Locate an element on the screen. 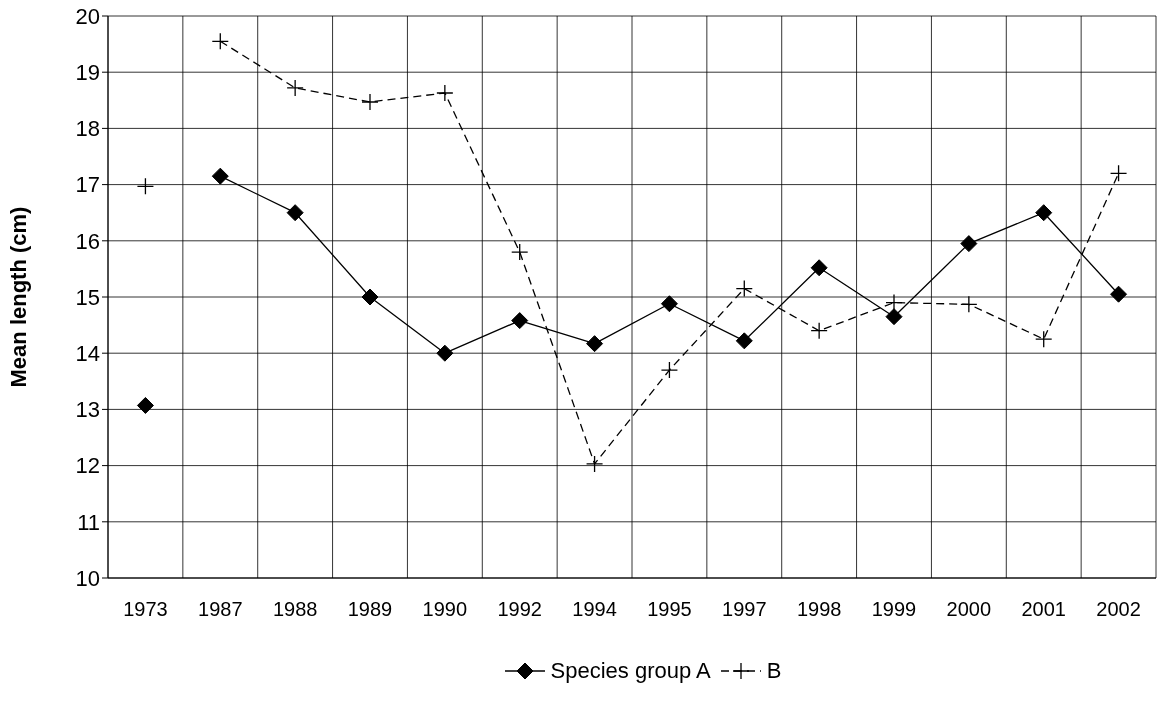 This screenshot has height=722, width=1174. x-tick-label: 1988 is located at coordinates (295, 609).